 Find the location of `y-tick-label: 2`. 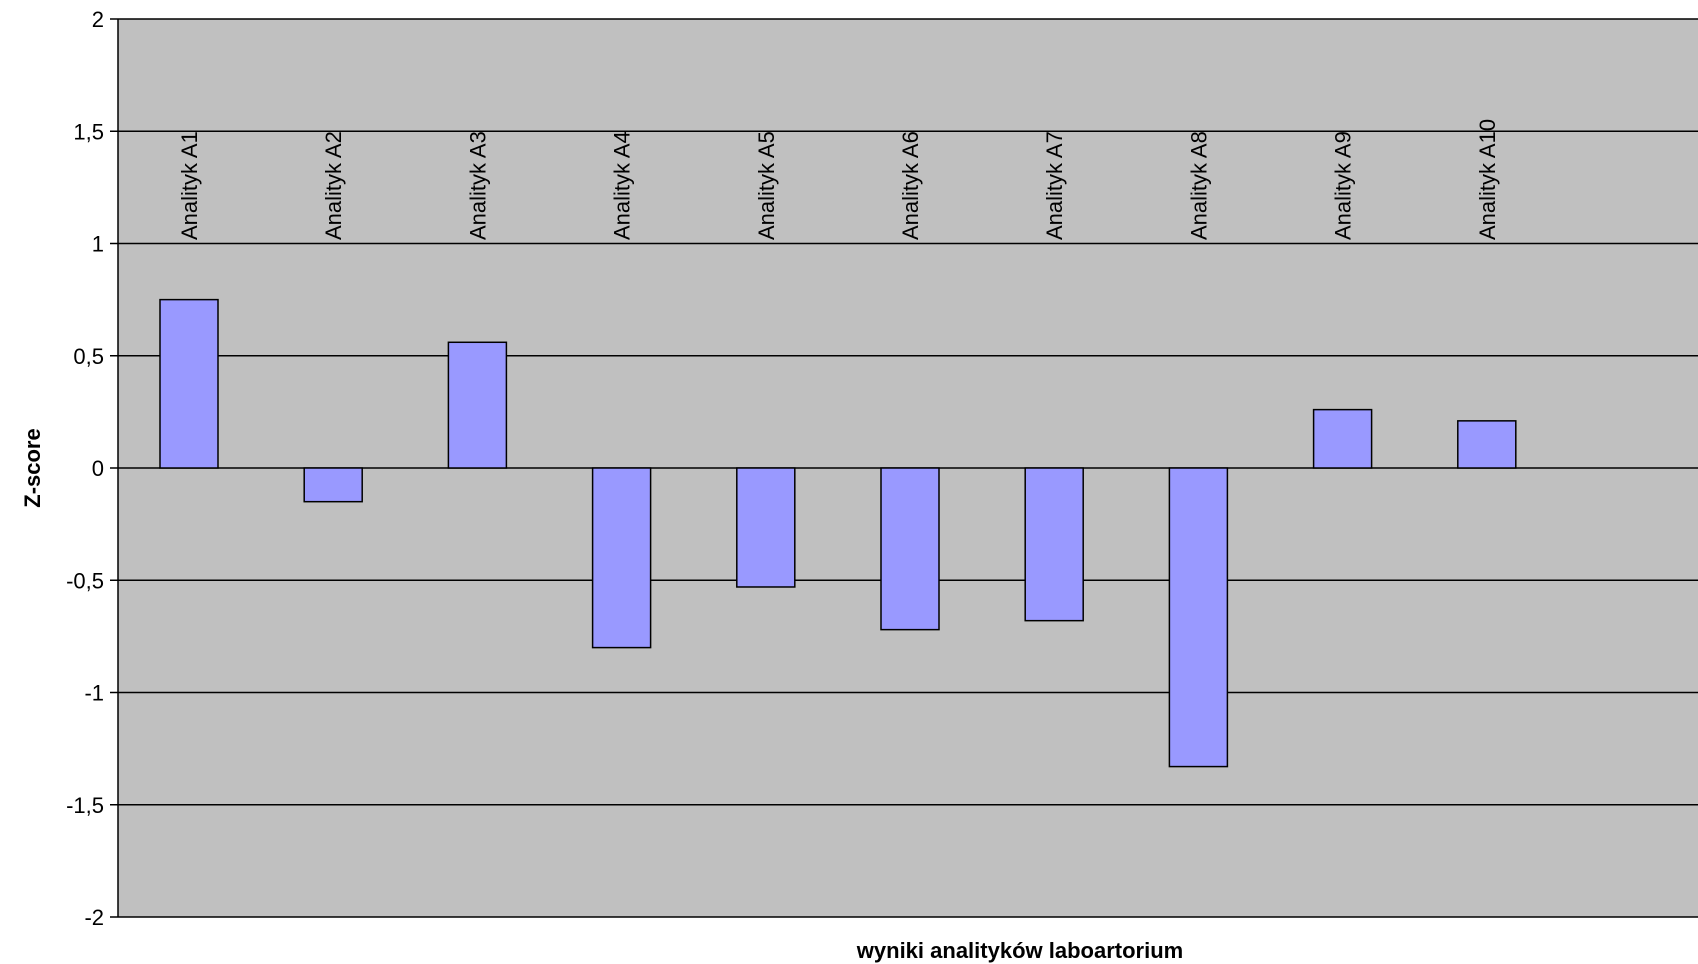

y-tick-label: 2 is located at coordinates (98, 19).